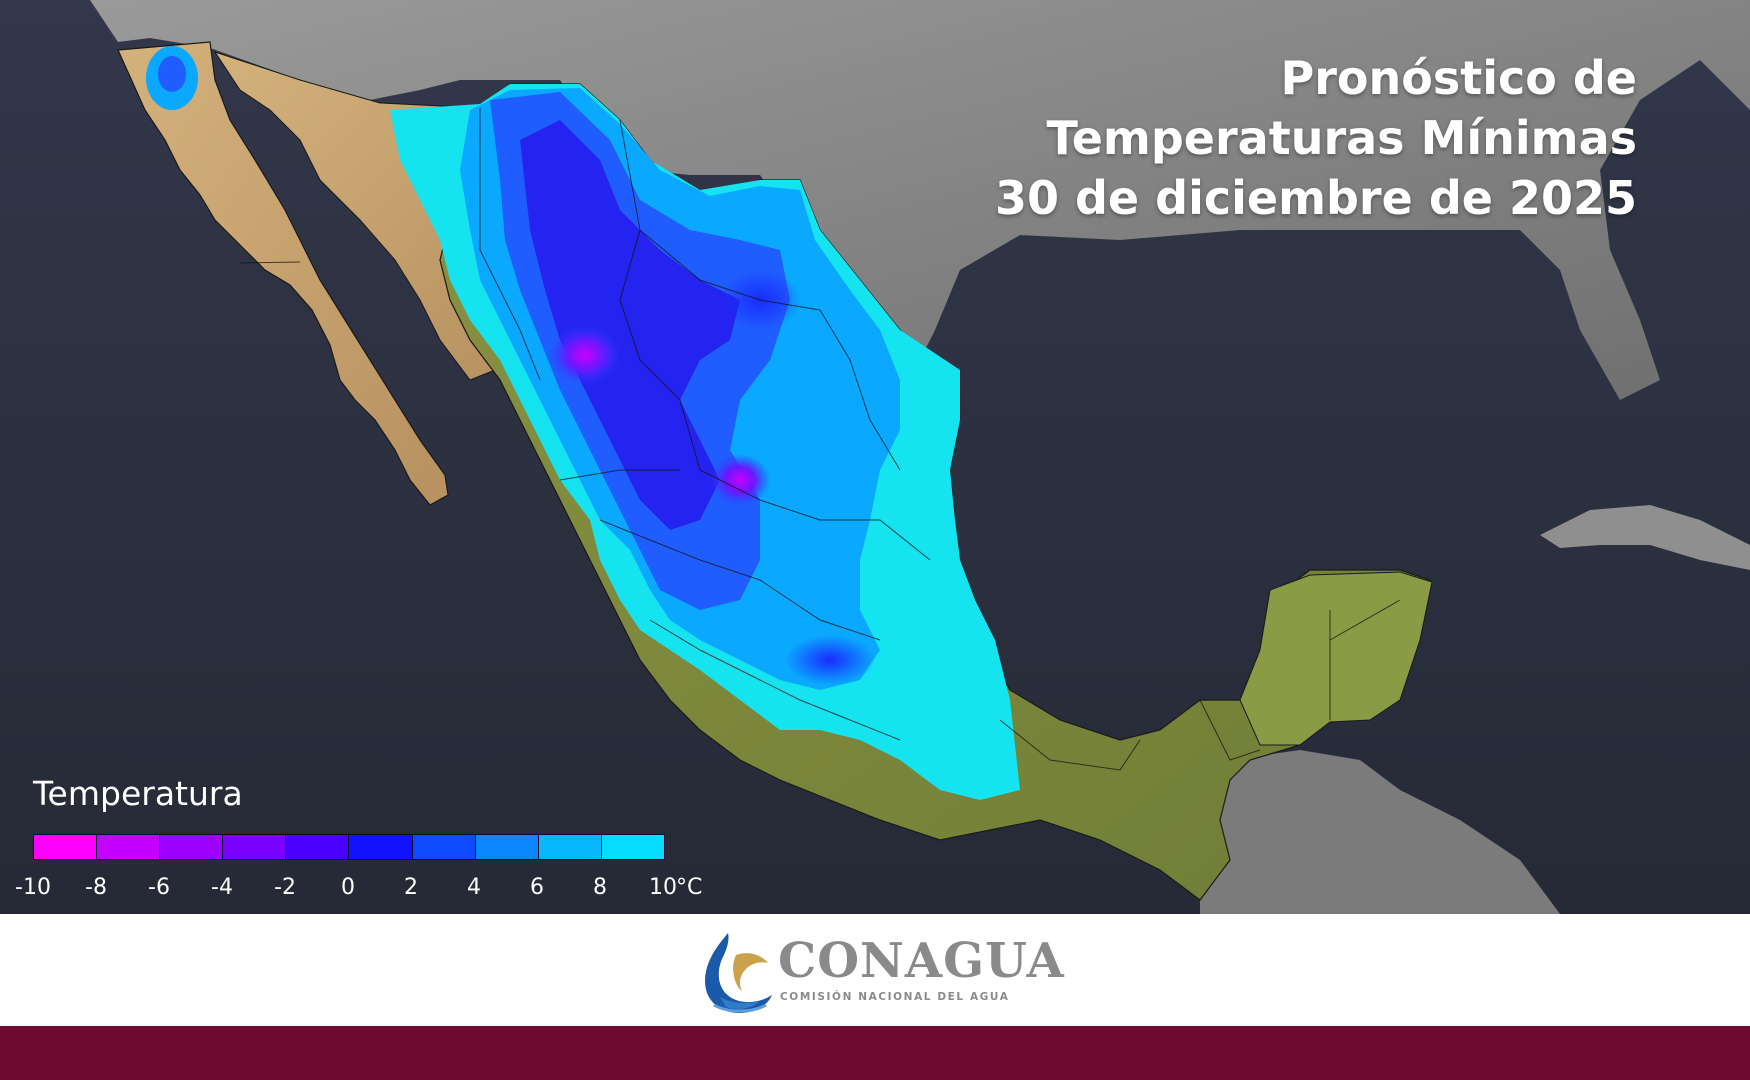 This screenshot has height=1080, width=1750. I want to click on cold-spot-baja-core, so click(172, 74).